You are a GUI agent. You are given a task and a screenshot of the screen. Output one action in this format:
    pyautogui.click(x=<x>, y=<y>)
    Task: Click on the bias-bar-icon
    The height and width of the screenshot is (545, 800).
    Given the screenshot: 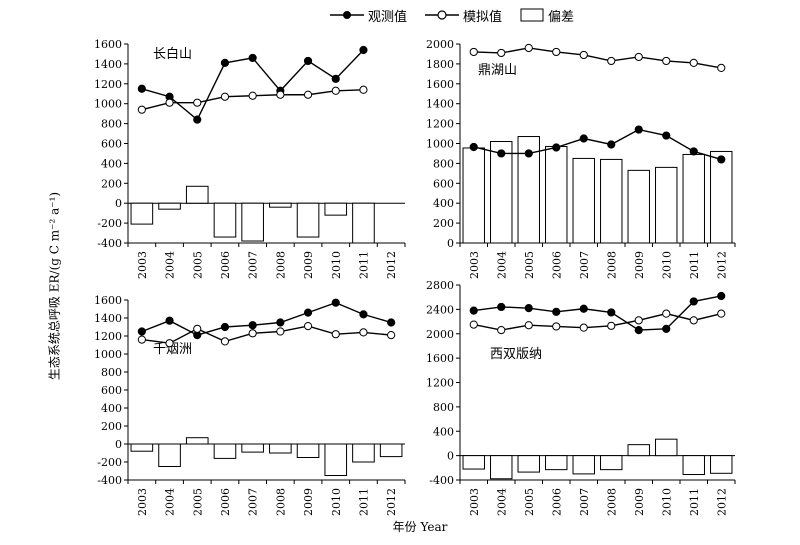 What is the action you would take?
    pyautogui.click(x=532, y=15)
    